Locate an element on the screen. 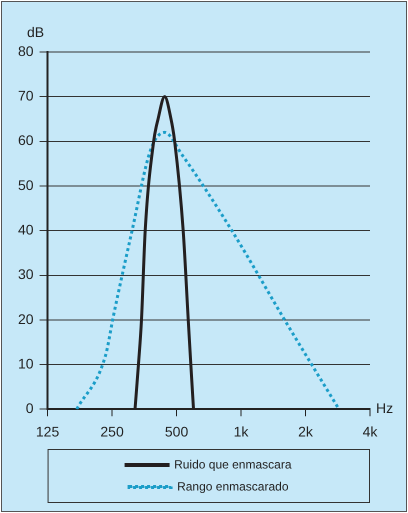 This screenshot has height=513, width=408. y-tick-label: 30 is located at coordinates (26, 274).